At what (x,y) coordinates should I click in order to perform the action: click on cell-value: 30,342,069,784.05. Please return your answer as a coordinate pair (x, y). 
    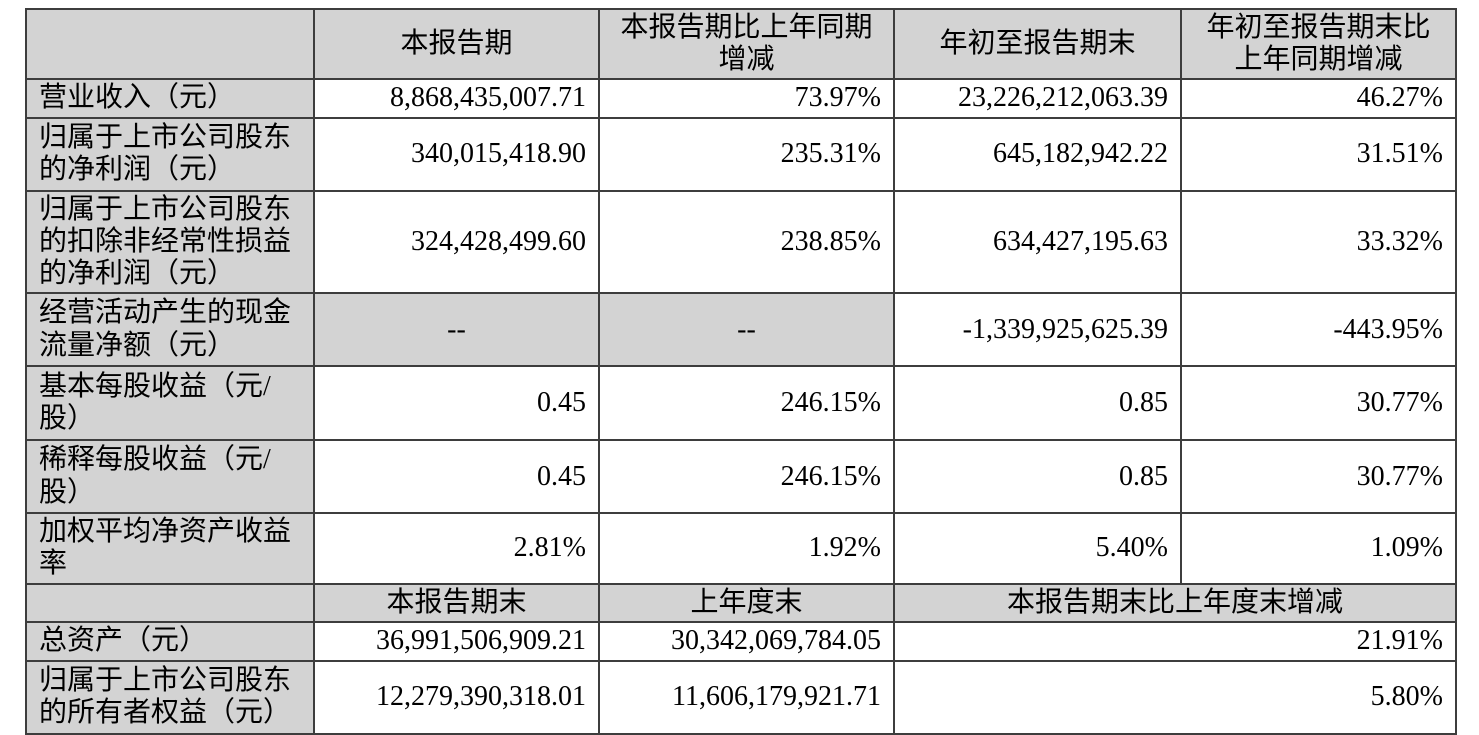
    Looking at the image, I should click on (746, 641).